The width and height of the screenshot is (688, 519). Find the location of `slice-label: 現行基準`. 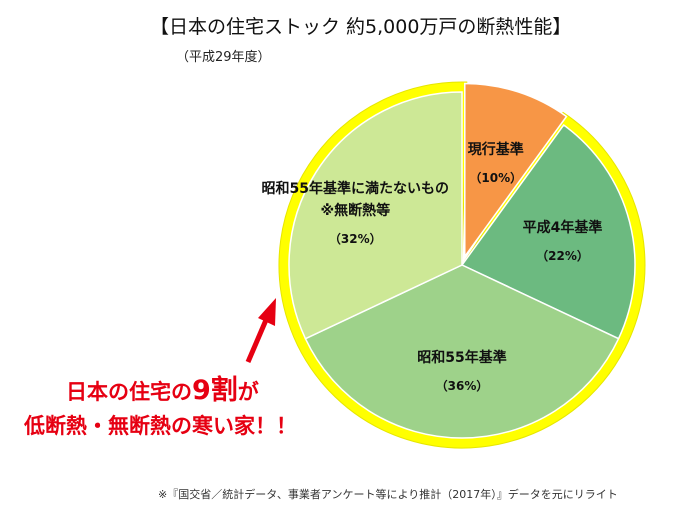

slice-label: 現行基準 is located at coordinates (496, 149).